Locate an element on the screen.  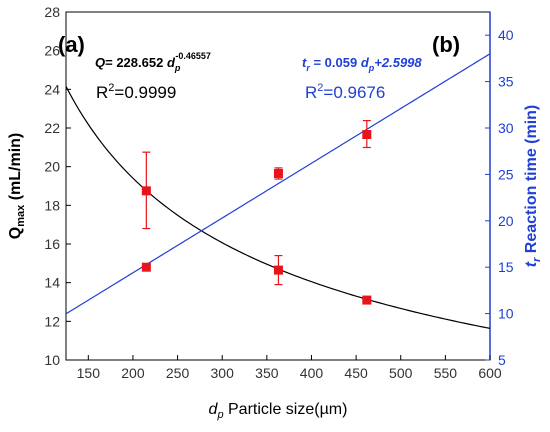
y-left-tick-label: 12 is located at coordinates (52, 321).